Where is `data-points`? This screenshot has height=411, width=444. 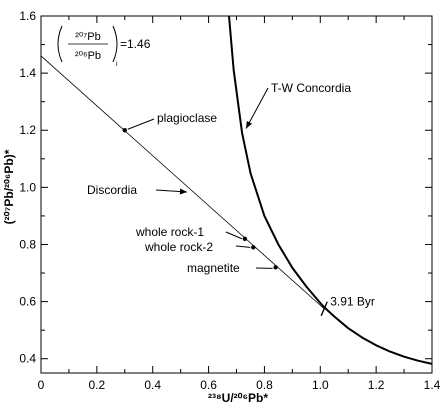
data-points is located at coordinates (200, 199).